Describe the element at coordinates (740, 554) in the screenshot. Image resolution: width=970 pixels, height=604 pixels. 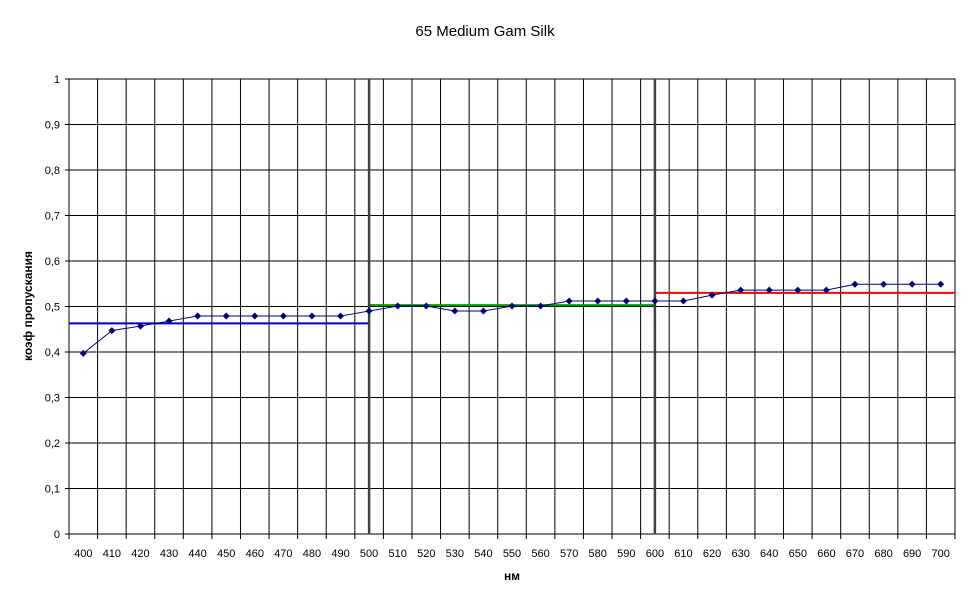
I see `x-tick-label: 630` at that location.